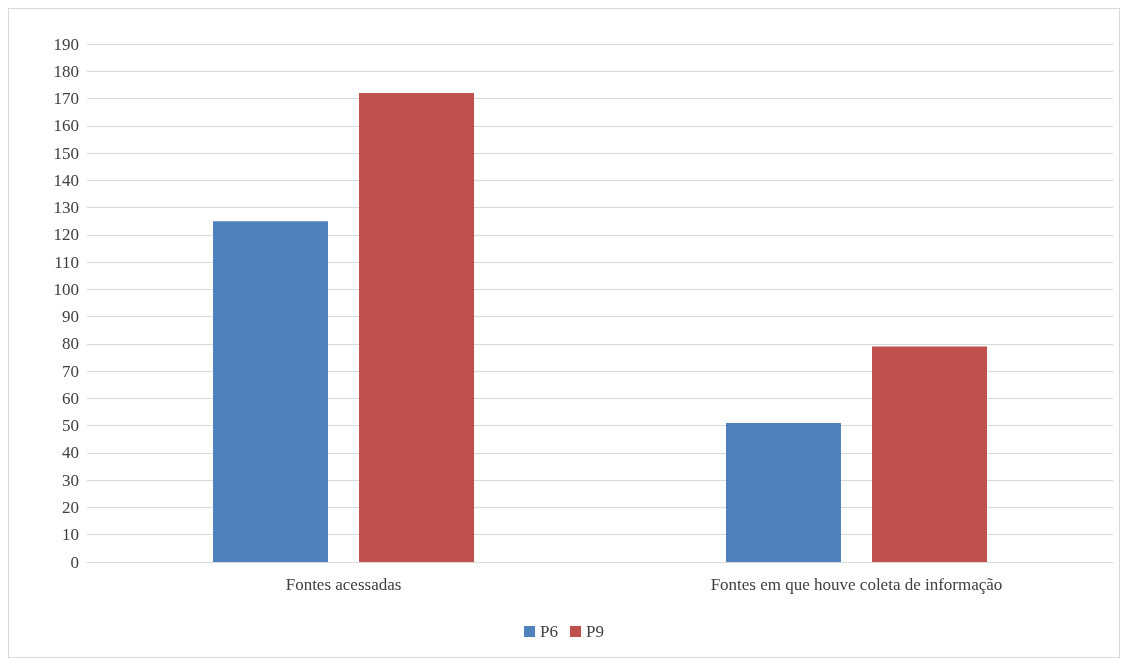 This screenshot has height=666, width=1129. Describe the element at coordinates (66, 289) in the screenshot. I see `y-tick-label: 100` at that location.